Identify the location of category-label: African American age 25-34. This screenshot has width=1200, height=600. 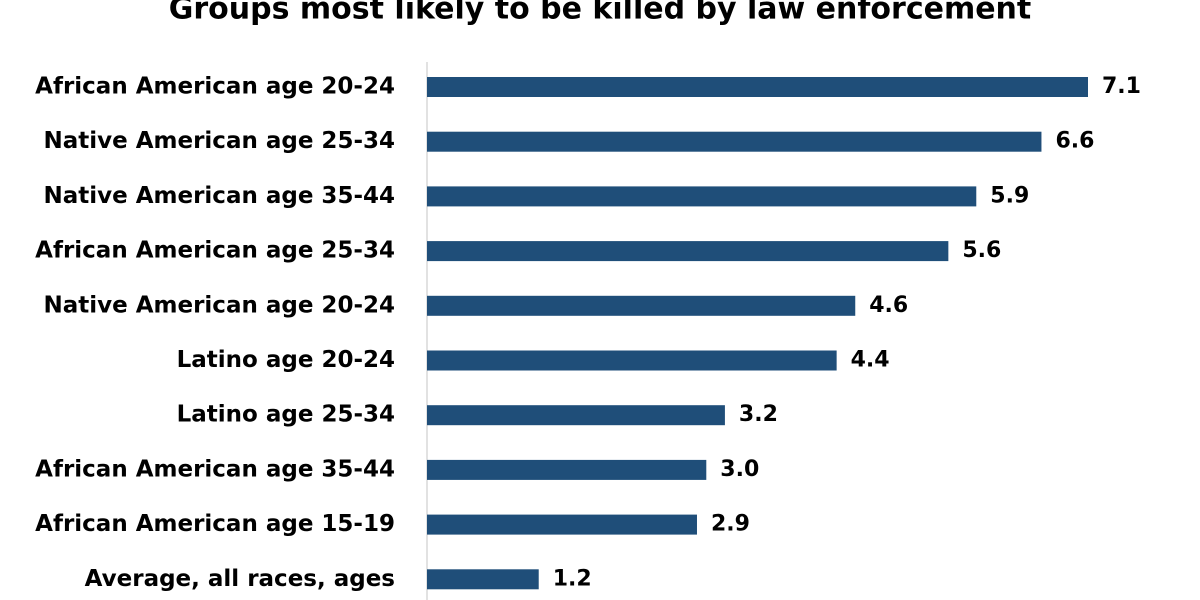
(215, 251).